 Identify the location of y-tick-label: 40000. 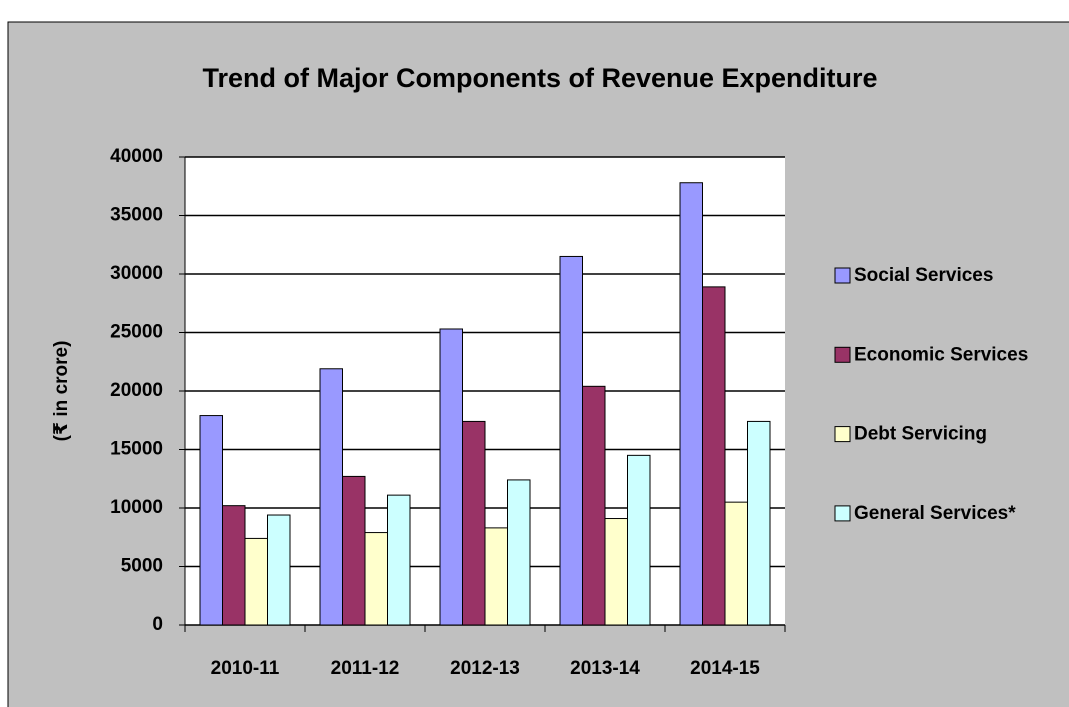
(136, 156).